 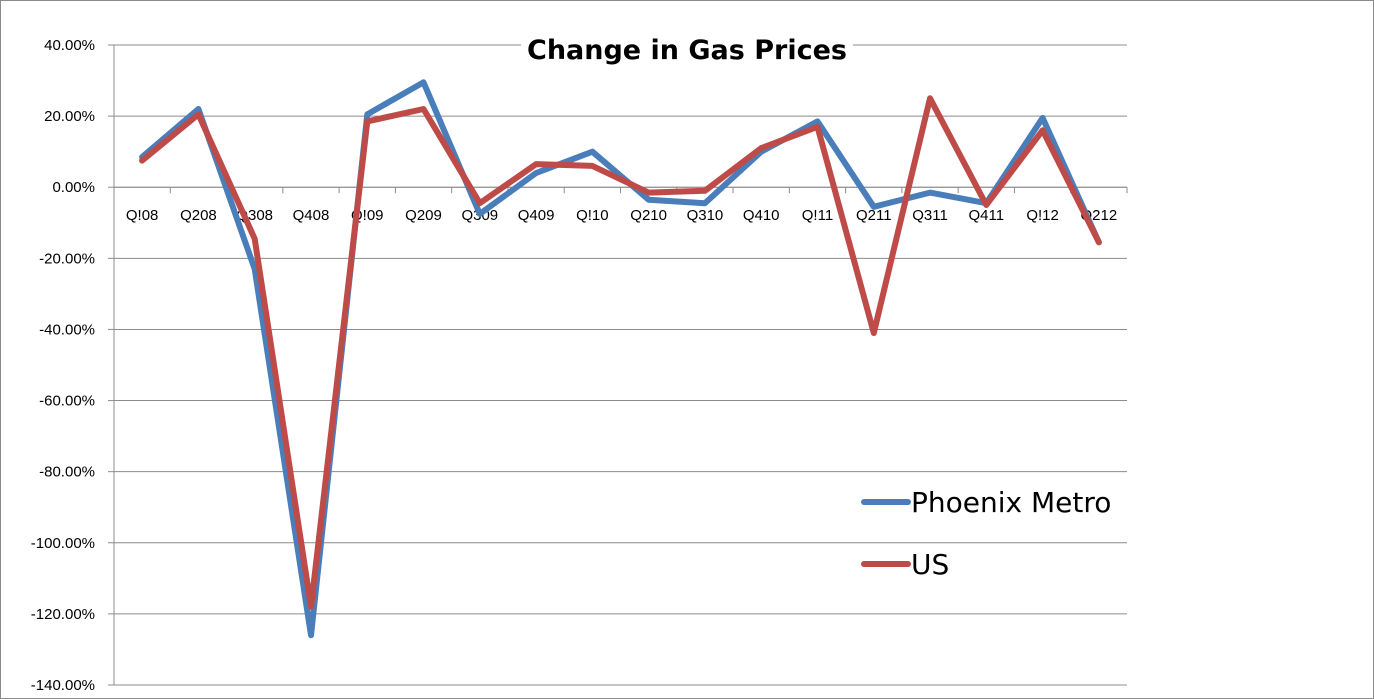 What do you see at coordinates (761, 215) in the screenshot?
I see `x-tick-label: Q410` at bounding box center [761, 215].